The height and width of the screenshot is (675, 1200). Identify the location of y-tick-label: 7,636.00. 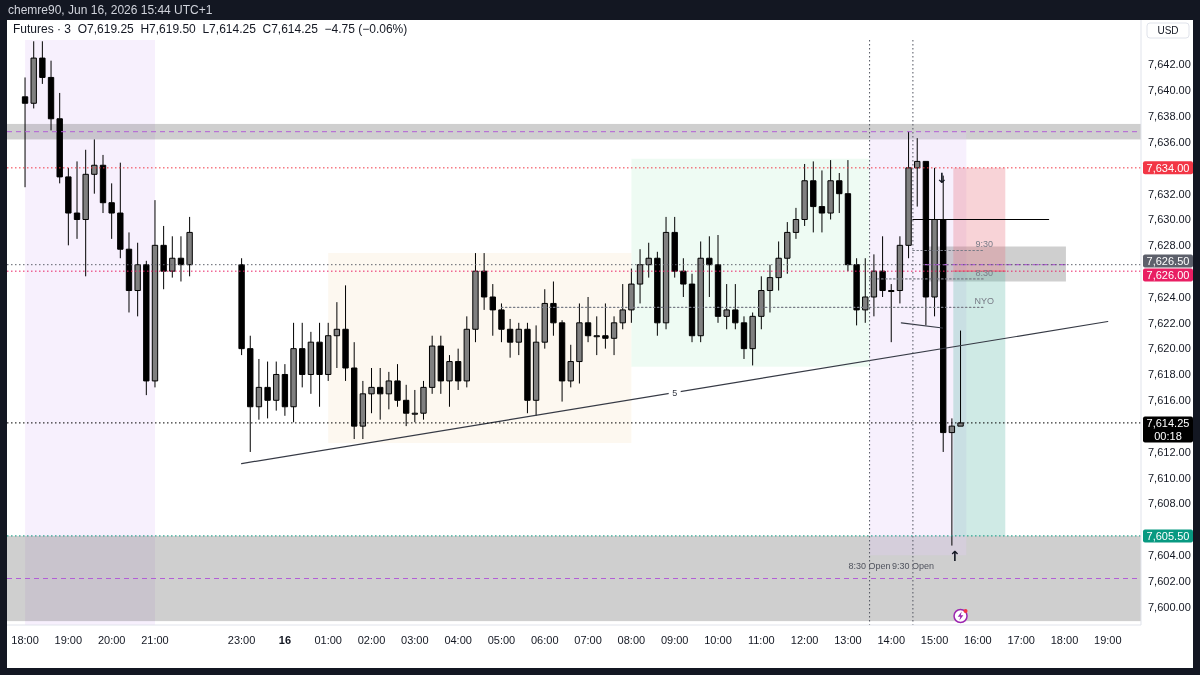
(1169, 141).